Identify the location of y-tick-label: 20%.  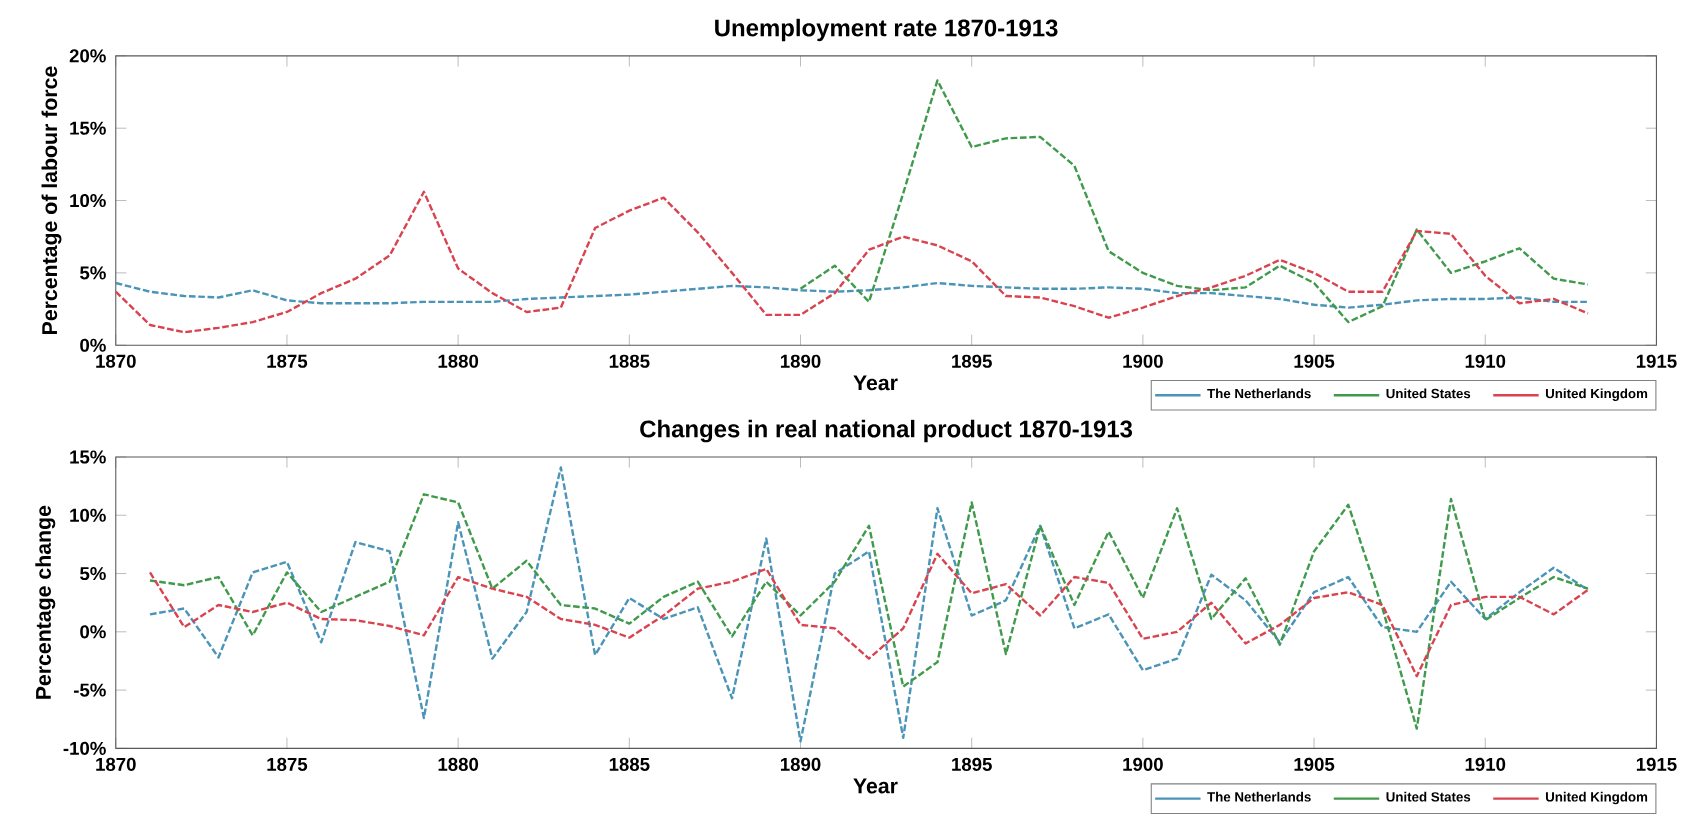
(87, 56).